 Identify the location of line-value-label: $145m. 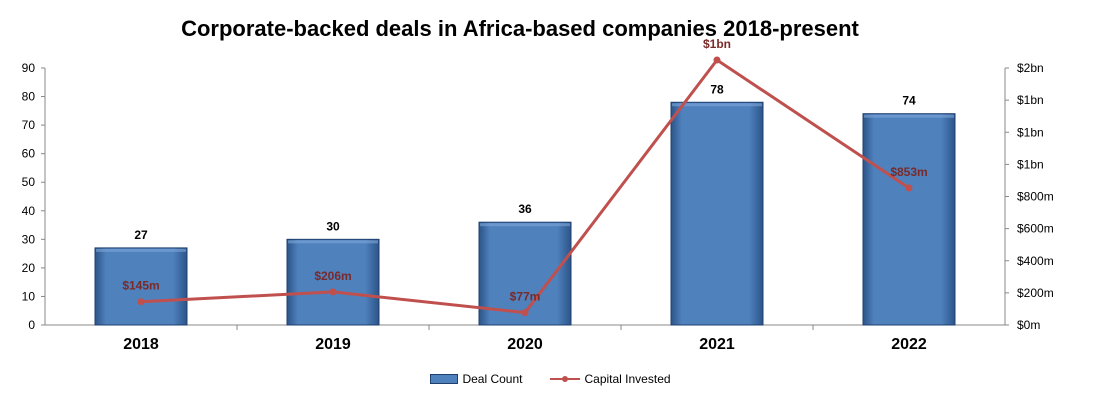
(140, 286).